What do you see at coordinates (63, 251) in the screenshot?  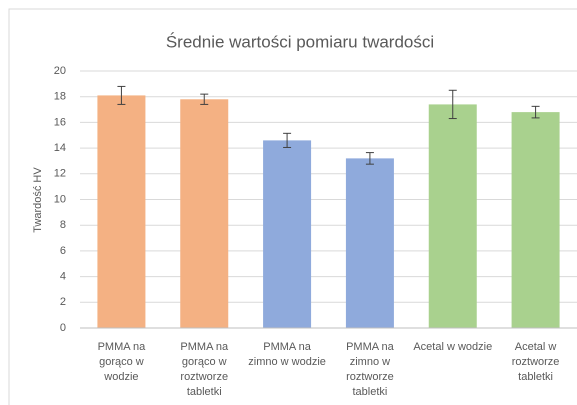 I see `y-tick-label: 6` at bounding box center [63, 251].